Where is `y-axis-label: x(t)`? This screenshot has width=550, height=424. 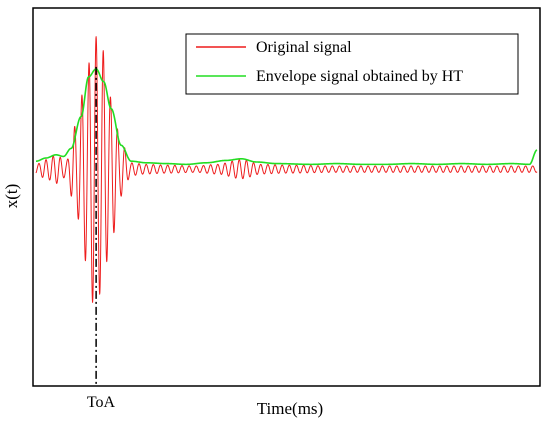
y-axis-label: x(t) is located at coordinates (11, 196).